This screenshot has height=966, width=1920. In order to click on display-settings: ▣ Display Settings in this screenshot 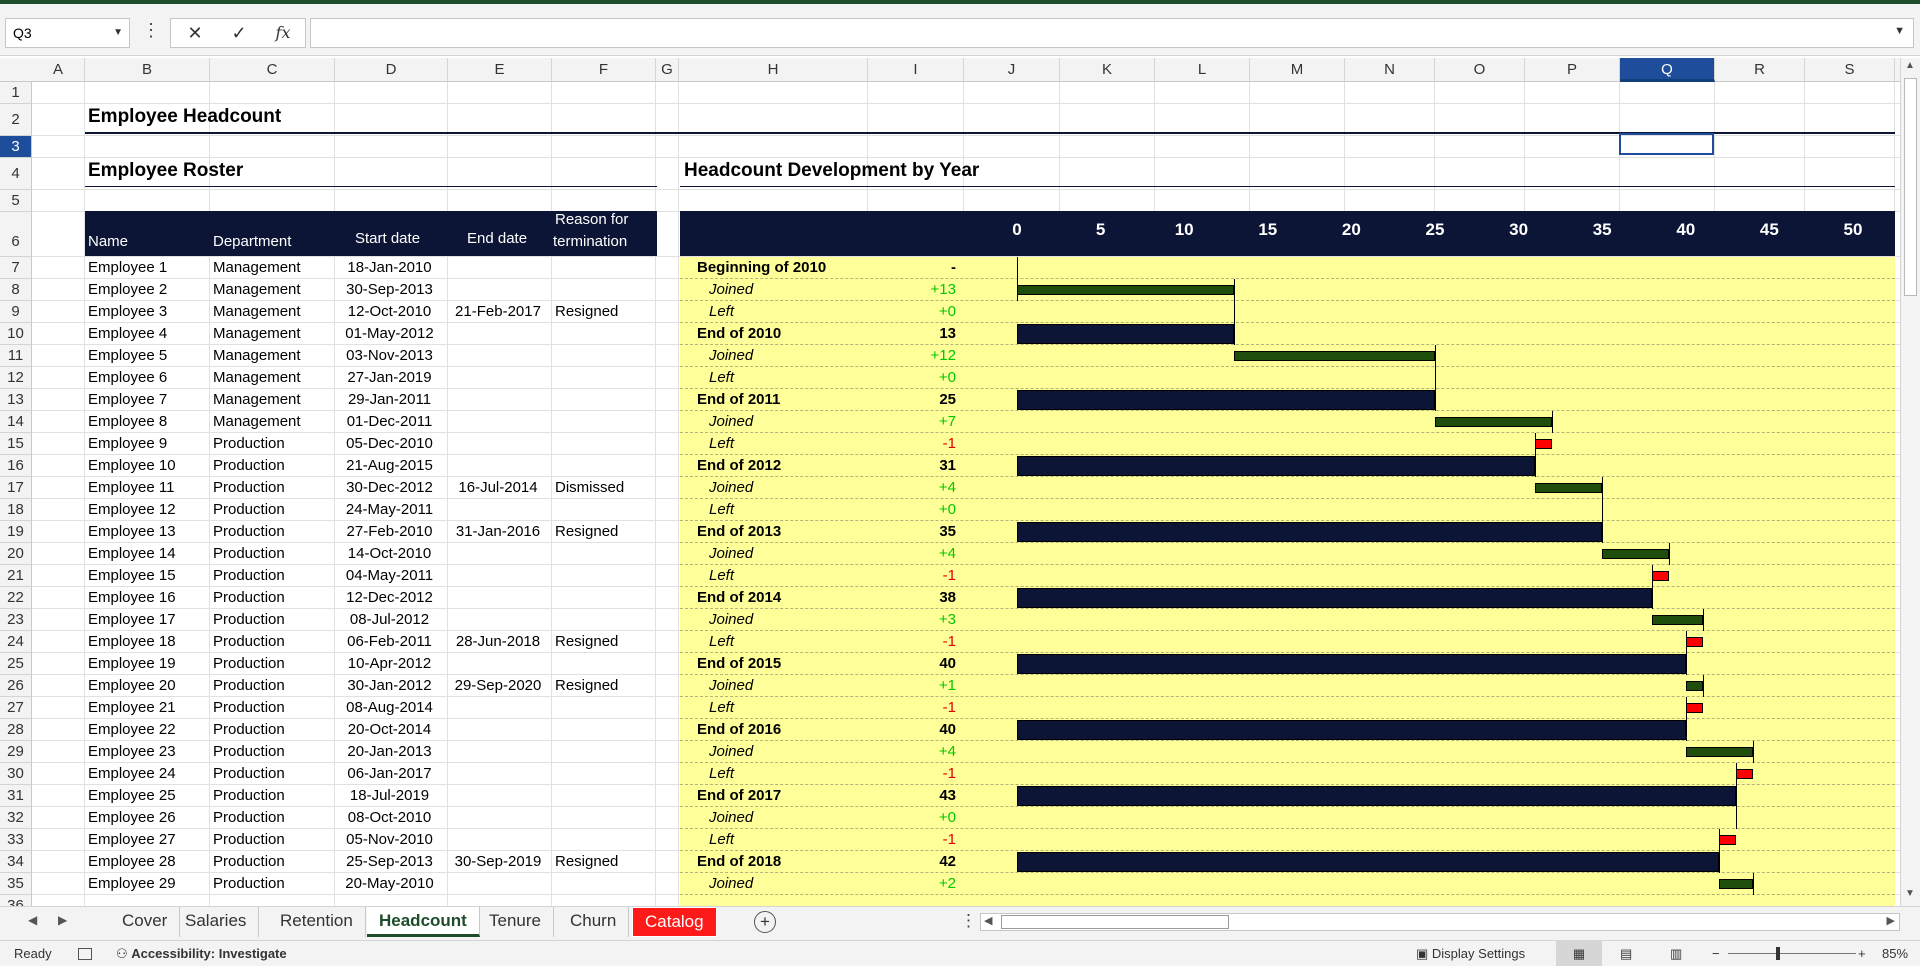, I will do `click(1470, 954)`.